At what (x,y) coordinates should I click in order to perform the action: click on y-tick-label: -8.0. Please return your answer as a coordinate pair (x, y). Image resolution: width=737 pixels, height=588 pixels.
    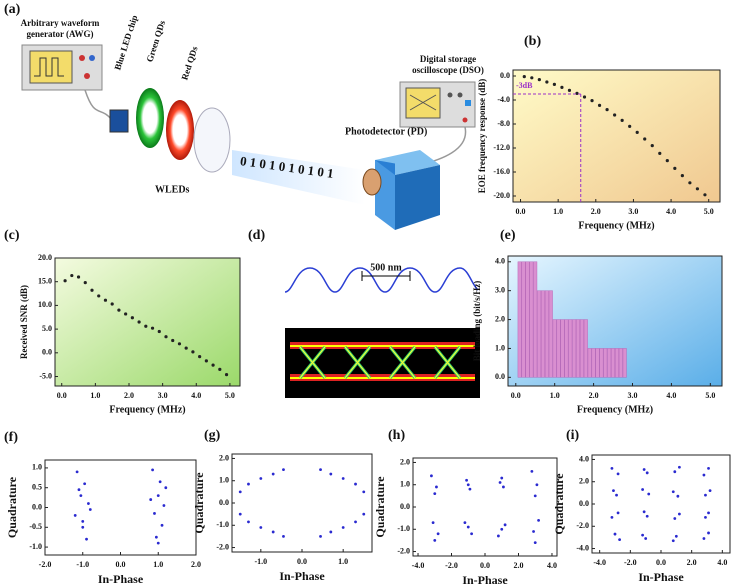
    Looking at the image, I should click on (503, 123).